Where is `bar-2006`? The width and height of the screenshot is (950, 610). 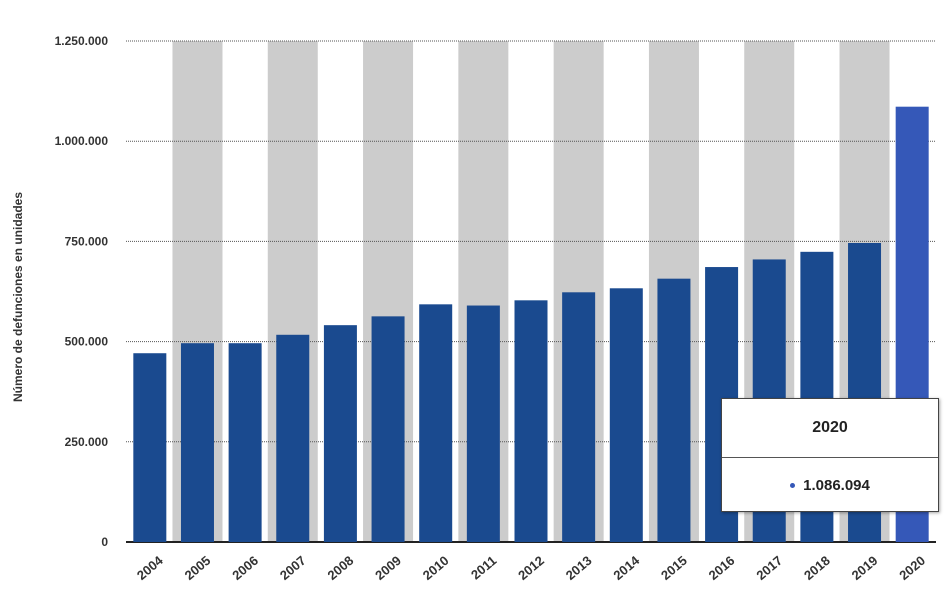 bar-2006 is located at coordinates (245, 442).